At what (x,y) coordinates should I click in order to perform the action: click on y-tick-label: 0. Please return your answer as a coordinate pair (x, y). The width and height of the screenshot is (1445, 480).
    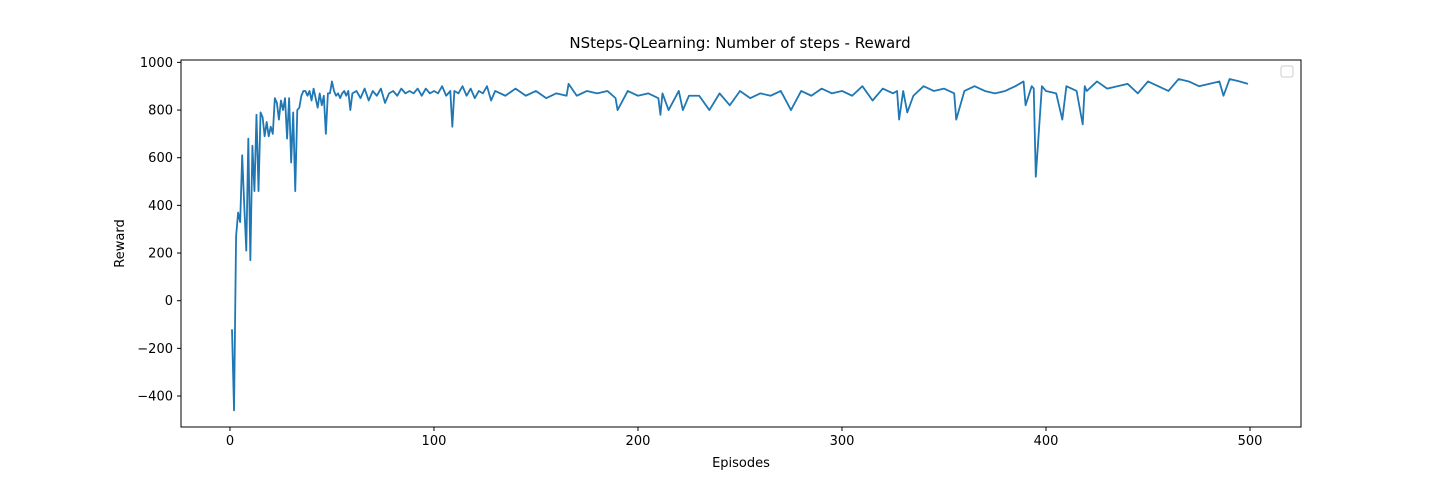
    Looking at the image, I should click on (169, 301).